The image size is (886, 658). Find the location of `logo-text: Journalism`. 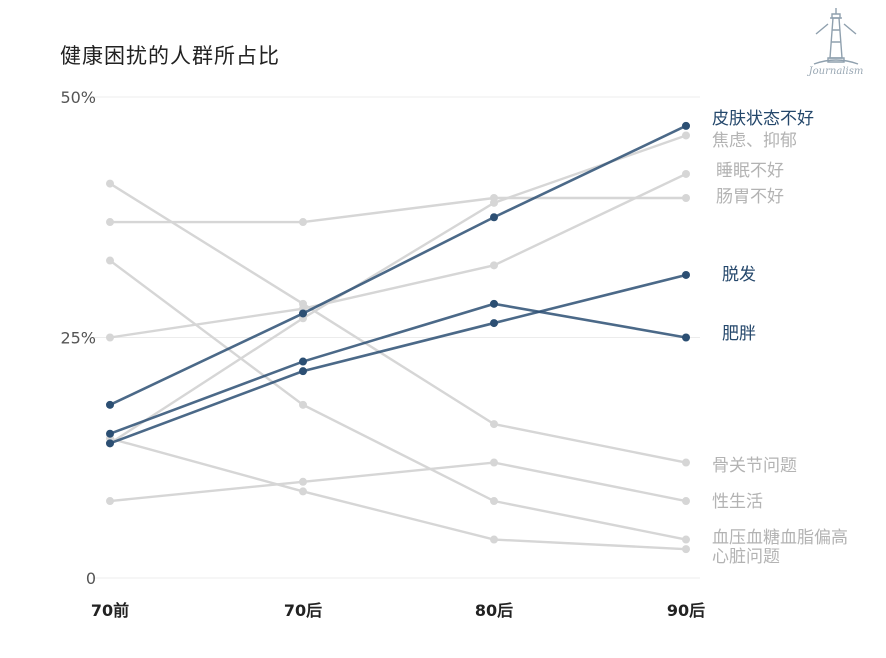

logo-text: Journalism is located at coordinates (836, 71).